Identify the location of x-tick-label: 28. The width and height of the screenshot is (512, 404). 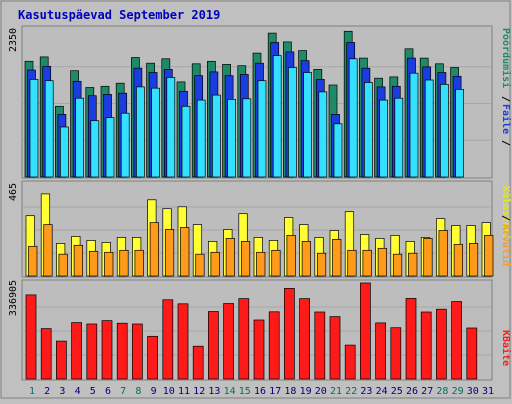
(442, 391).